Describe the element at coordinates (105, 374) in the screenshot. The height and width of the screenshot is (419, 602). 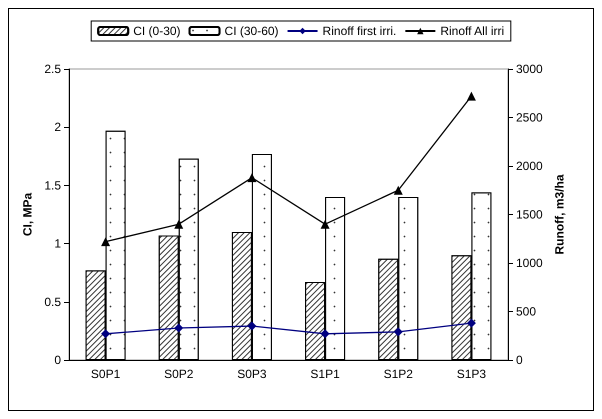
I see `x-tick-label: S0P1` at that location.